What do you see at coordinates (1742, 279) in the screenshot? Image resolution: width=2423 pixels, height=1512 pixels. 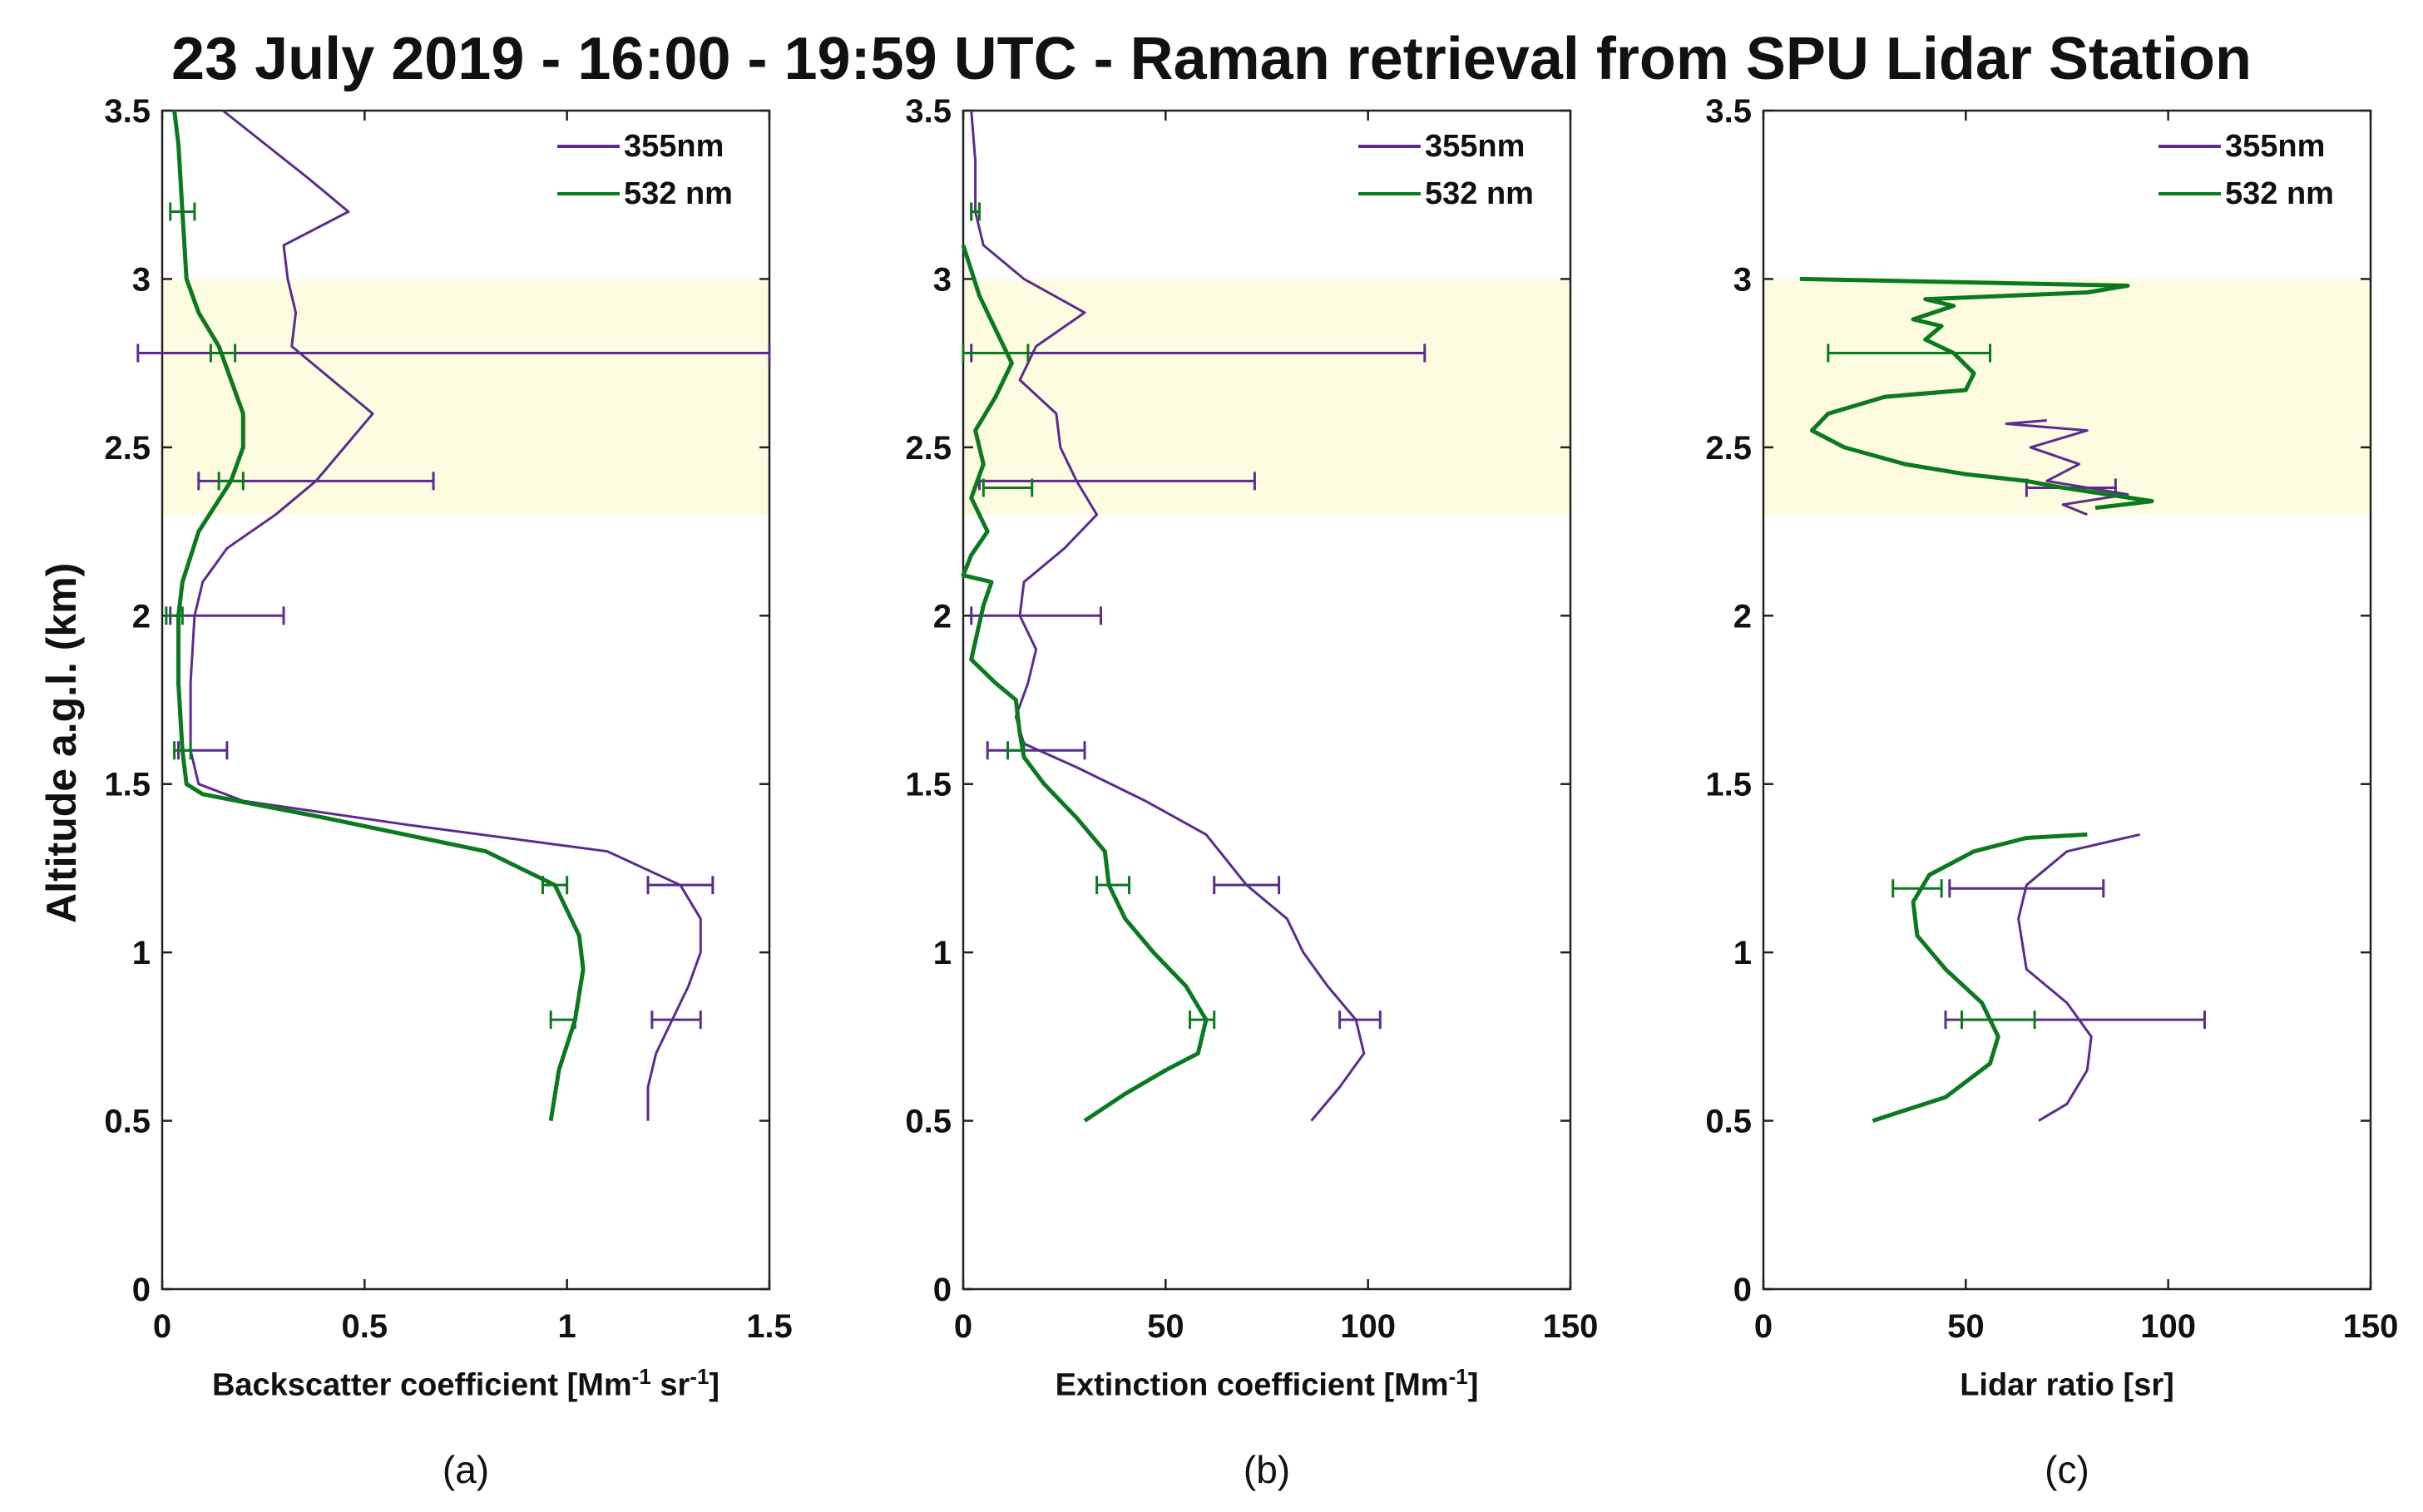 I see `panel-c-ytick-label: 3` at bounding box center [1742, 279].